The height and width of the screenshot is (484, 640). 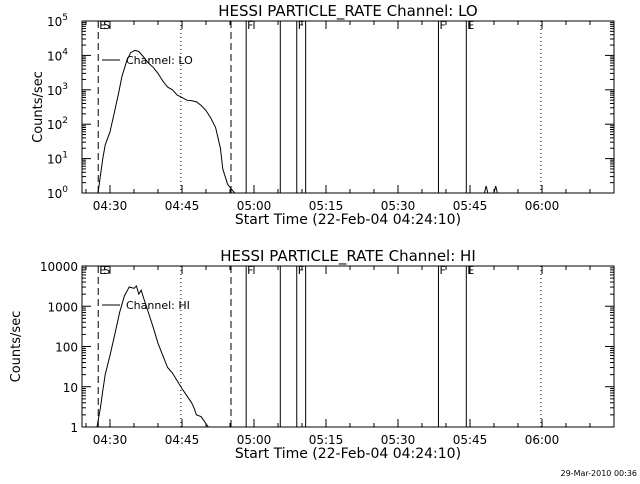 I want to click on y-tick-label: 10³, so click(x=57, y=90).